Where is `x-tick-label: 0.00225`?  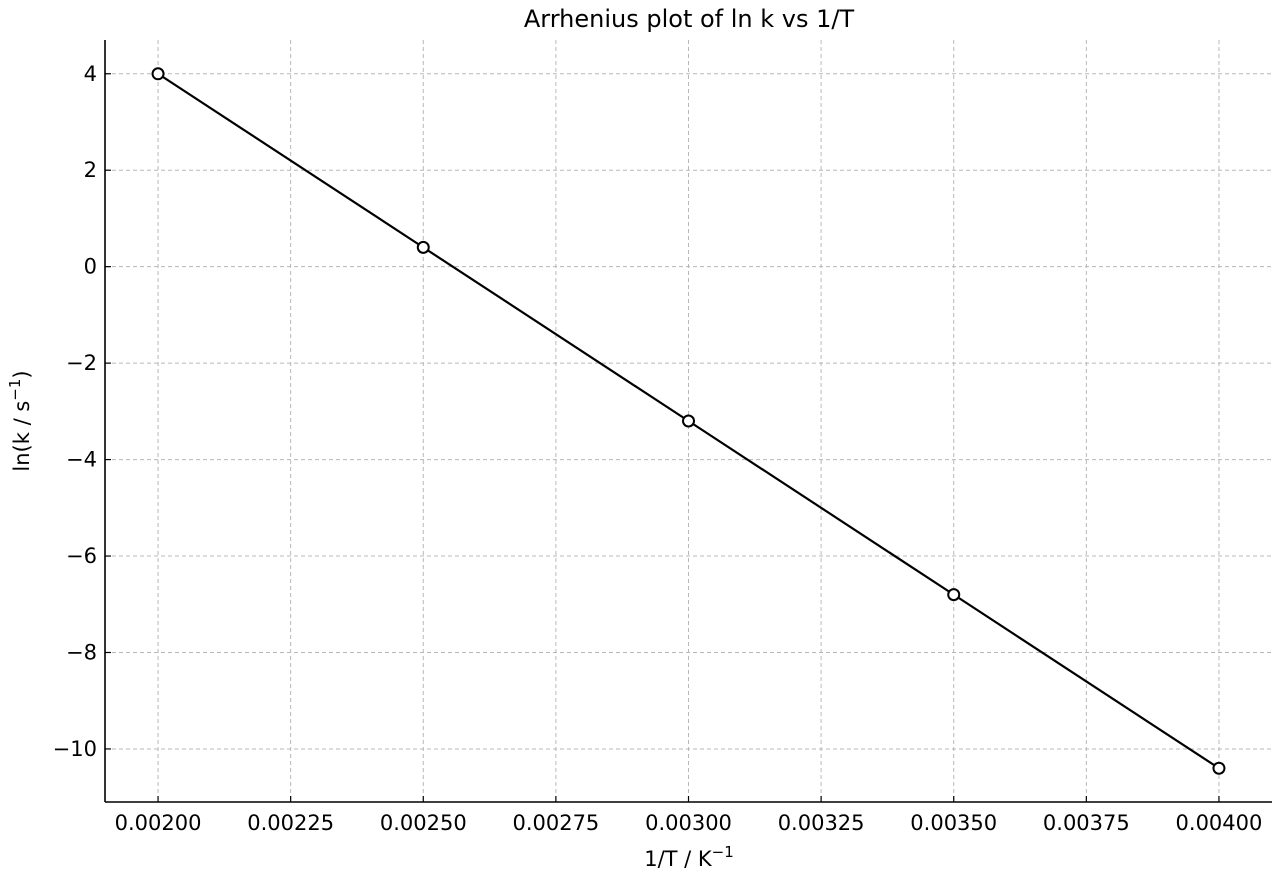
x-tick-label: 0.00225 is located at coordinates (290, 823).